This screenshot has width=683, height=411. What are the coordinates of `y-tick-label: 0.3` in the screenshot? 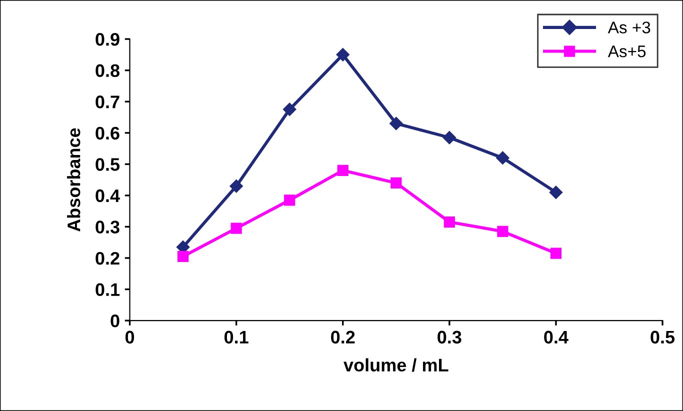 It's located at (108, 227).